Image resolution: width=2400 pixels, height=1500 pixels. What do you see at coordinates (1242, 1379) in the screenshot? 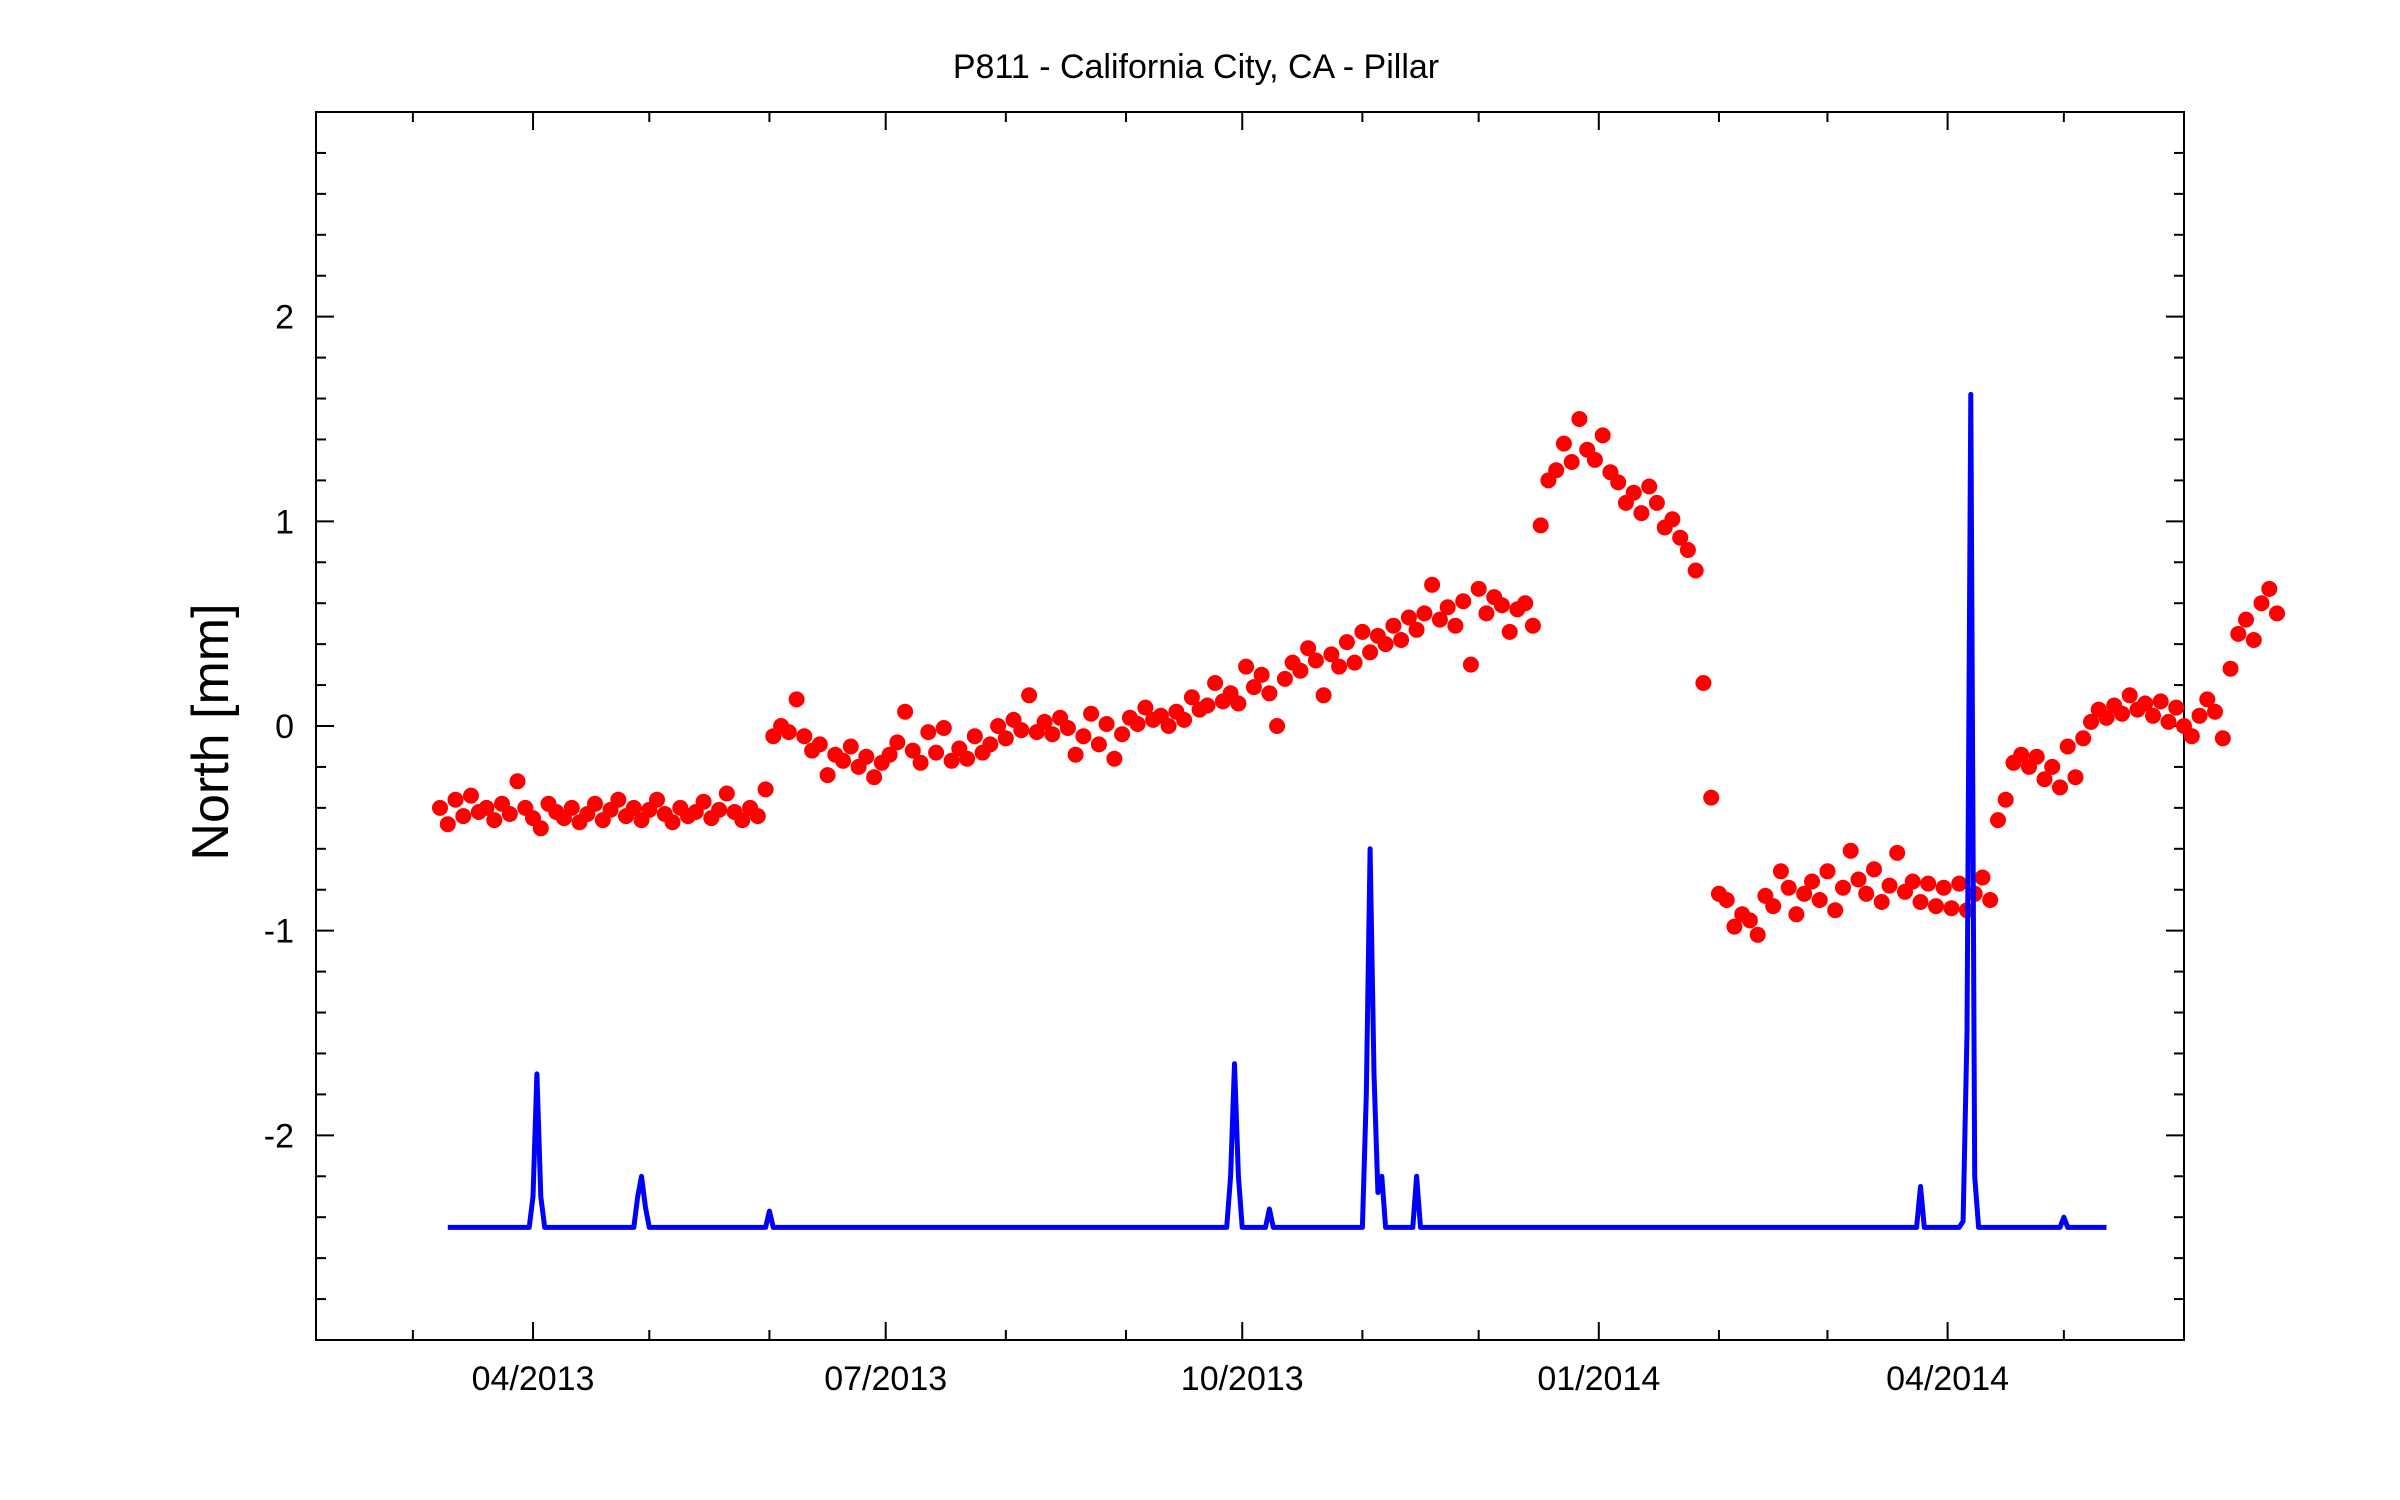
I see `x-tick-label: 10/2013` at bounding box center [1242, 1379].